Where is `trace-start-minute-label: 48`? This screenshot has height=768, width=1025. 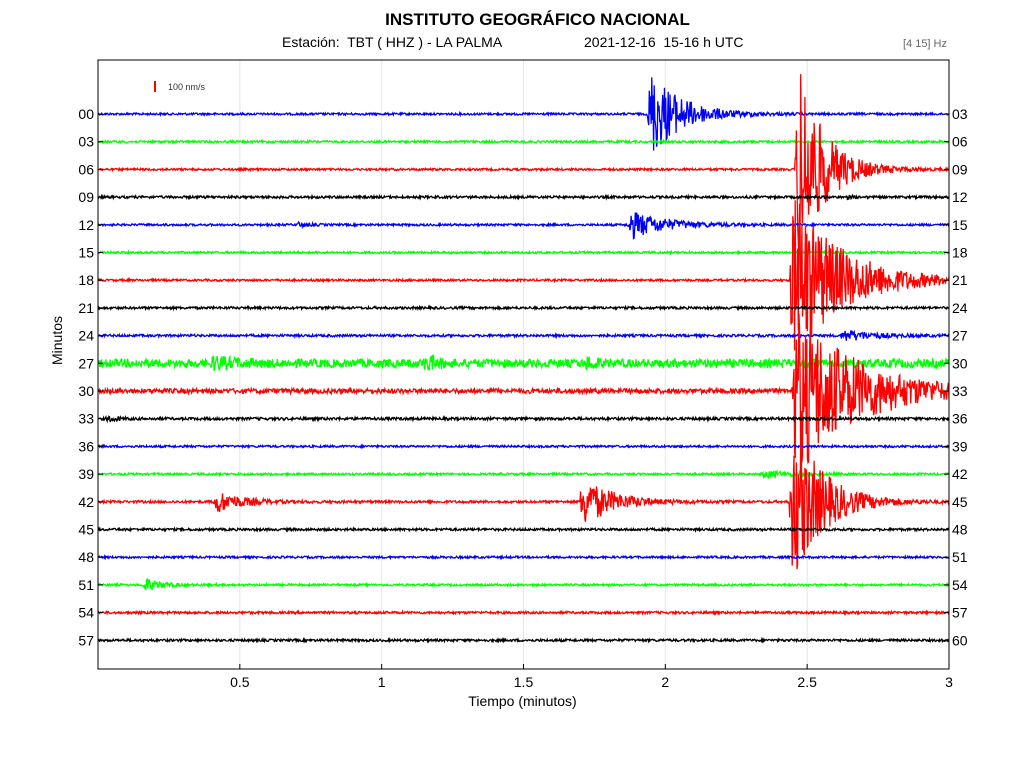
trace-start-minute-label: 48 is located at coordinates (86, 557).